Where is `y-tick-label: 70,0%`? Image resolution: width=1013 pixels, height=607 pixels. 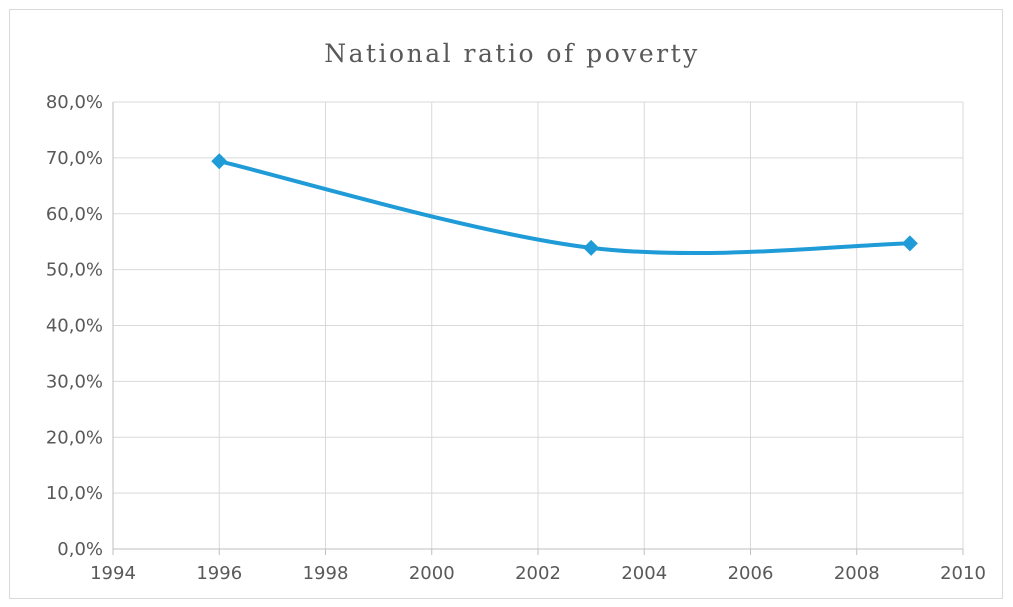
y-tick-label: 70,0% is located at coordinates (74, 158).